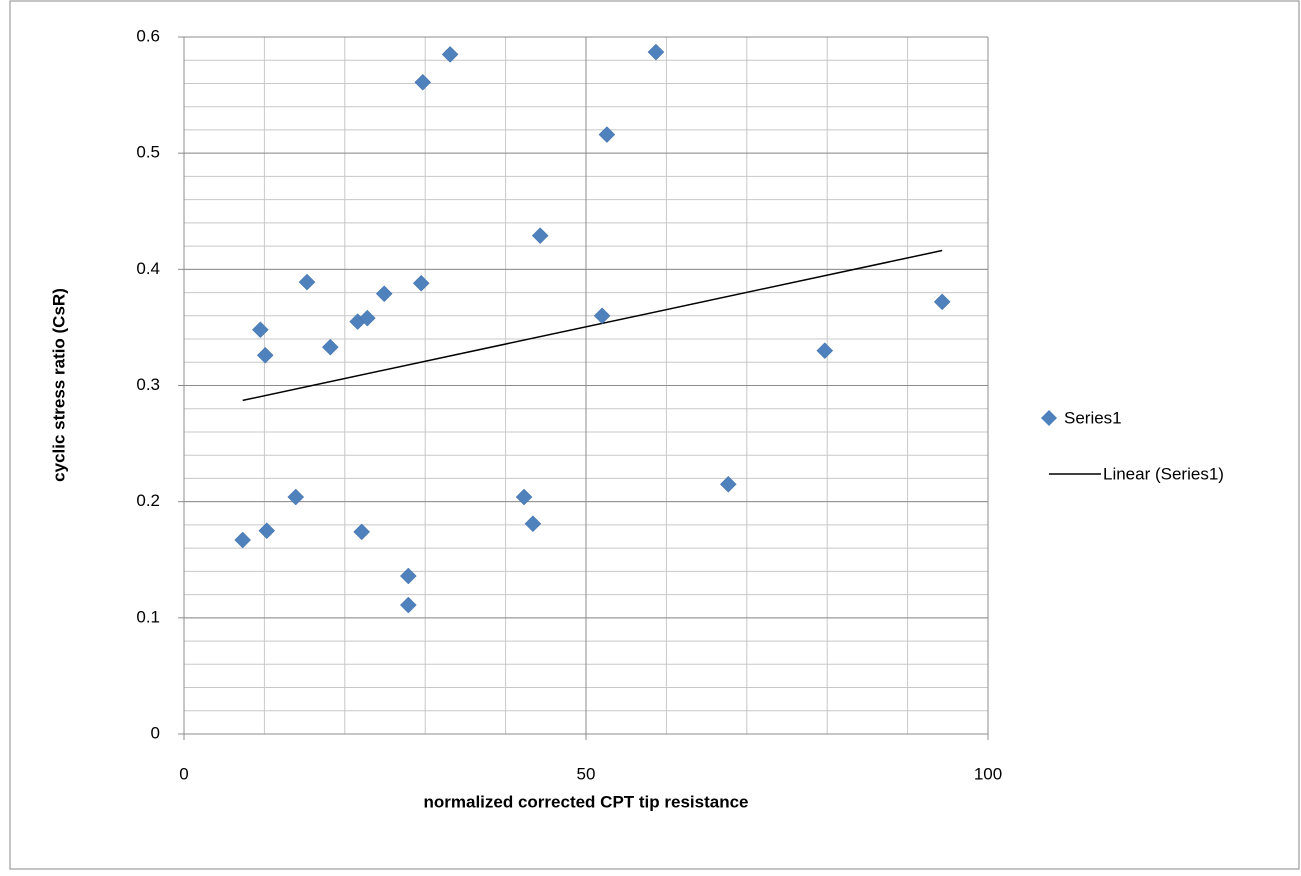 Image resolution: width=1301 pixels, height=876 pixels. Describe the element at coordinates (586, 773) in the screenshot. I see `x-tick-label: 50` at that location.